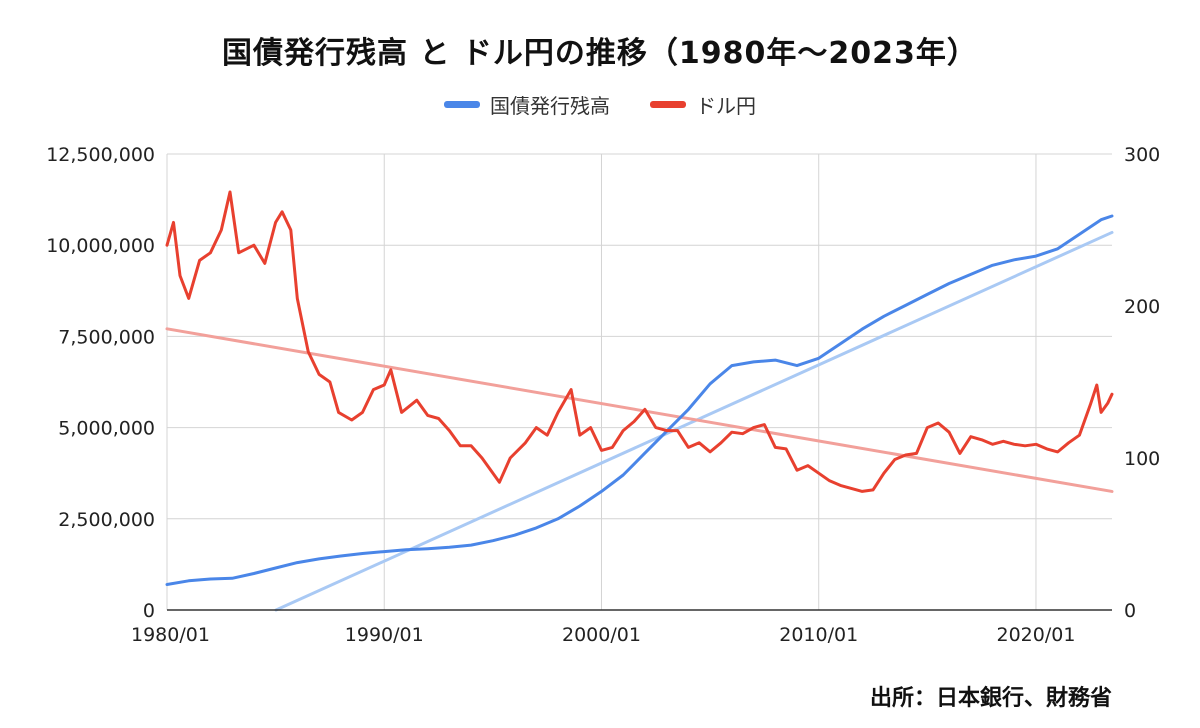 The image size is (1200, 728). What do you see at coordinates (106, 429) in the screenshot?
I see `y-left-tick-label: 5,000,000` at bounding box center [106, 429].